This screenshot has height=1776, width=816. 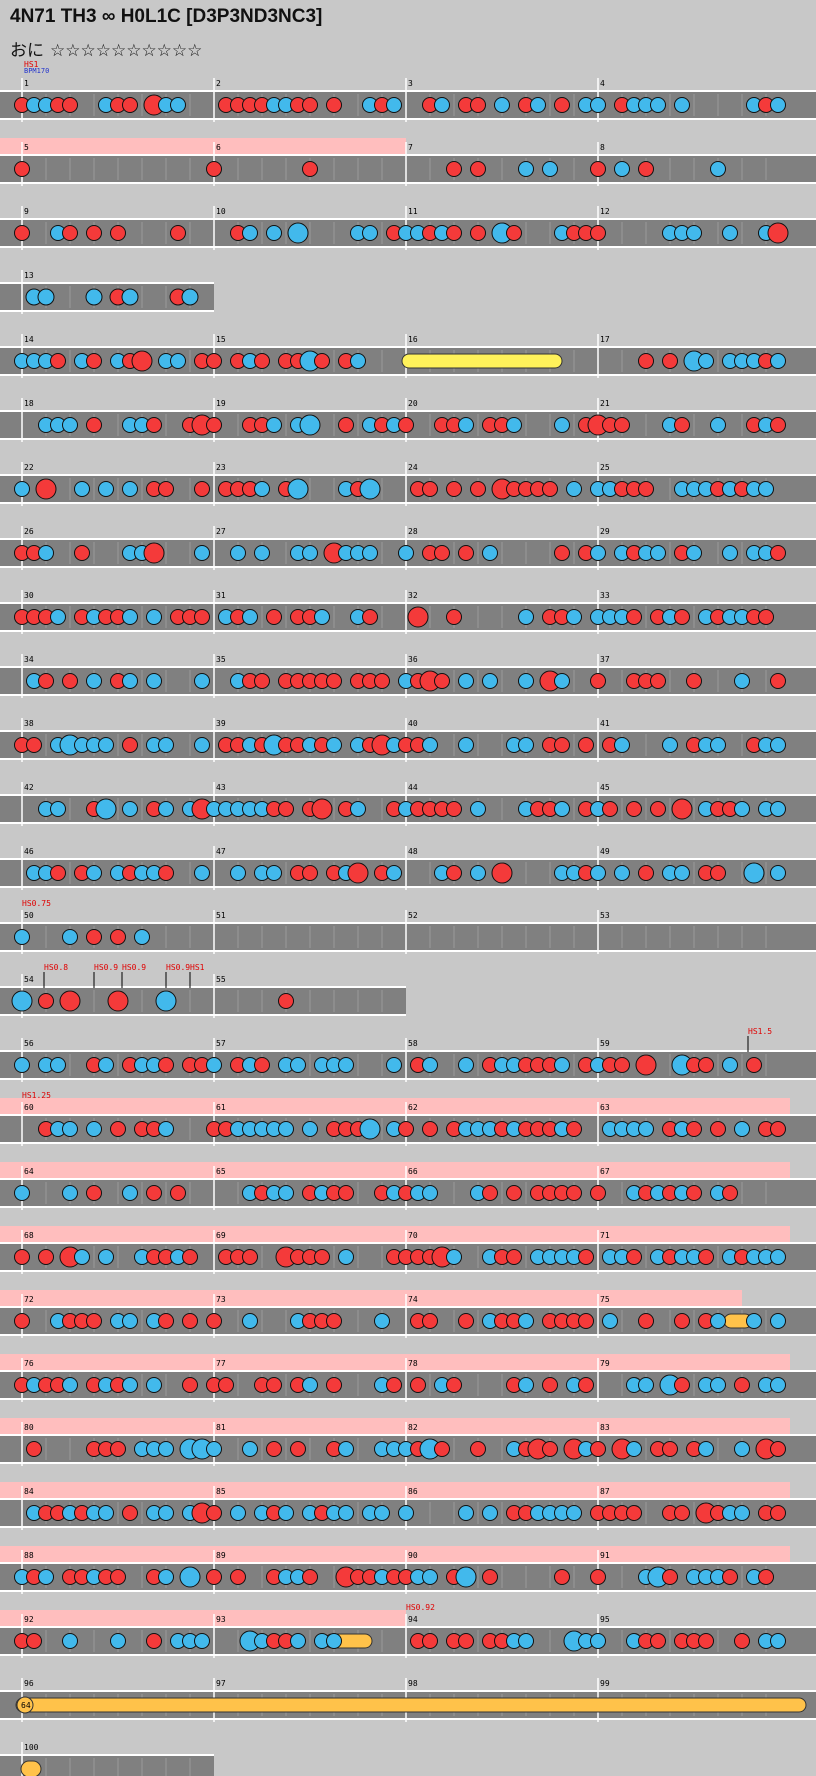 I want to click on measure-number: 5, so click(x=26, y=147).